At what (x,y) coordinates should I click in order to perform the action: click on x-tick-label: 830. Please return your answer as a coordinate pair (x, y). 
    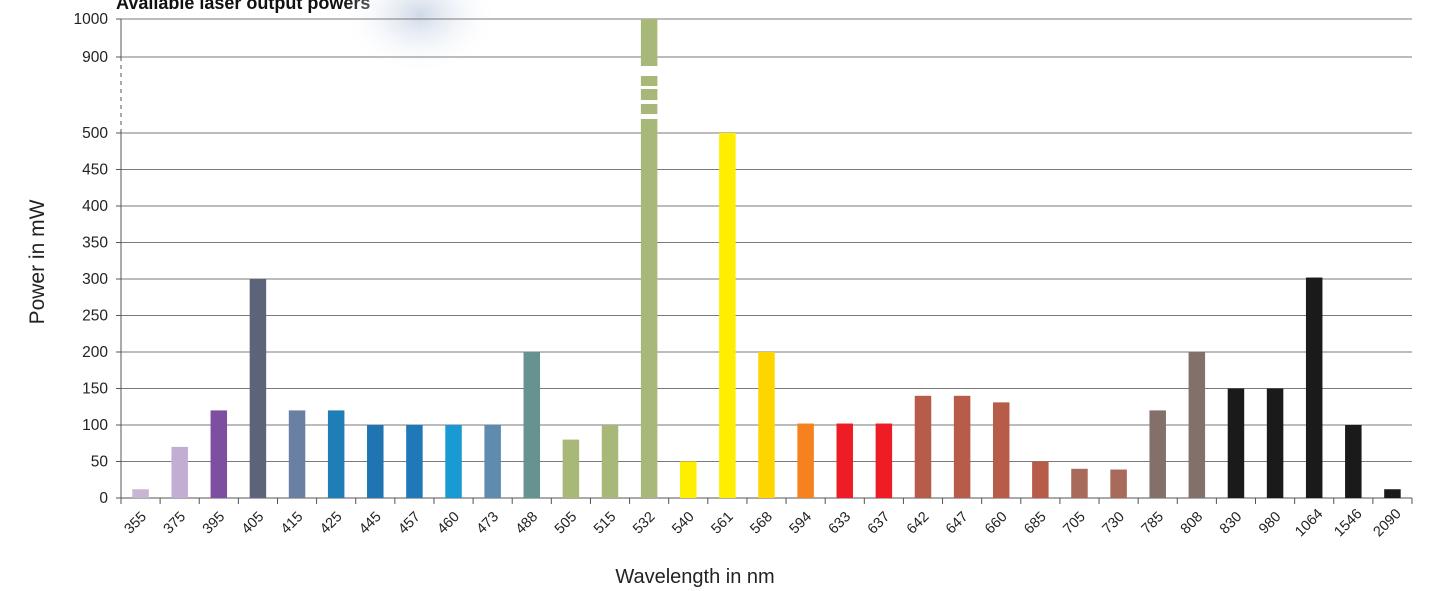
    Looking at the image, I should click on (1231, 523).